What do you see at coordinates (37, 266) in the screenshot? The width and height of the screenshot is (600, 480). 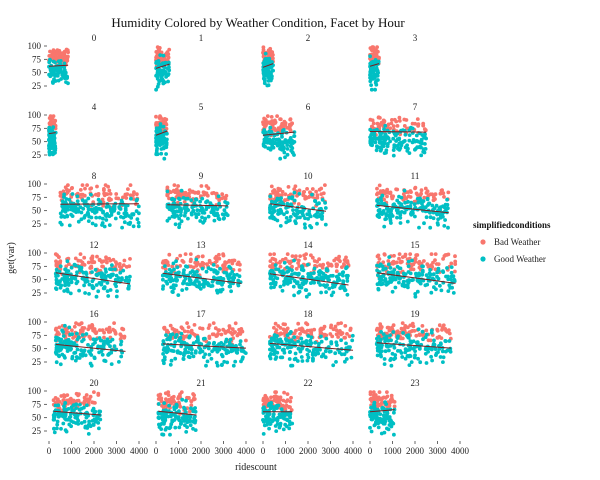 I see `y-tick-label: 75` at bounding box center [37, 266].